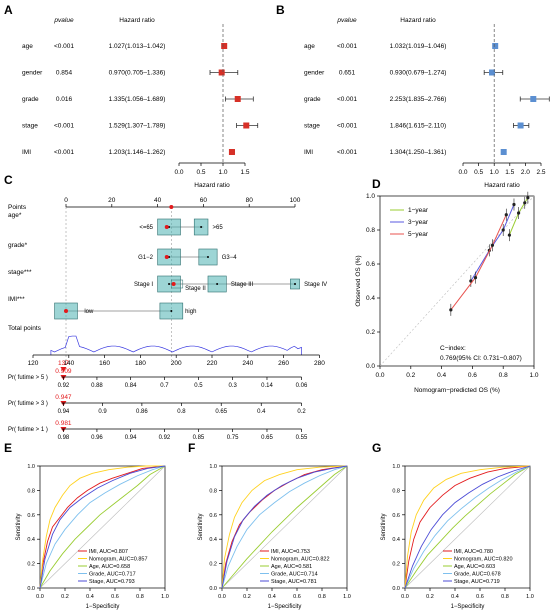  What do you see at coordinates (143, 285) in the screenshot?
I see `nomogram-level-label: Stage I` at bounding box center [143, 285].